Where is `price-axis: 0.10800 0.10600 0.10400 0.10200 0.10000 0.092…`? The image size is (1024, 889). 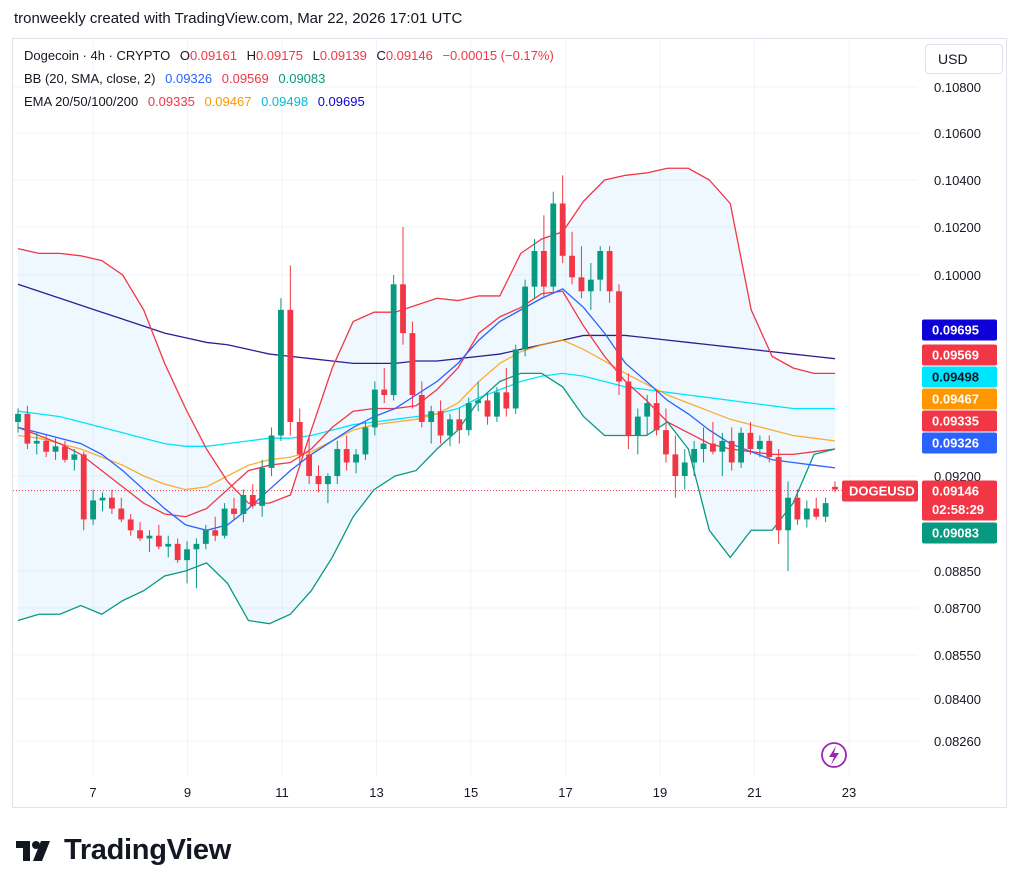
price-axis: 0.10800 0.10600 0.10400 0.10200 0.10000 0.092… is located at coordinates (957, 414).